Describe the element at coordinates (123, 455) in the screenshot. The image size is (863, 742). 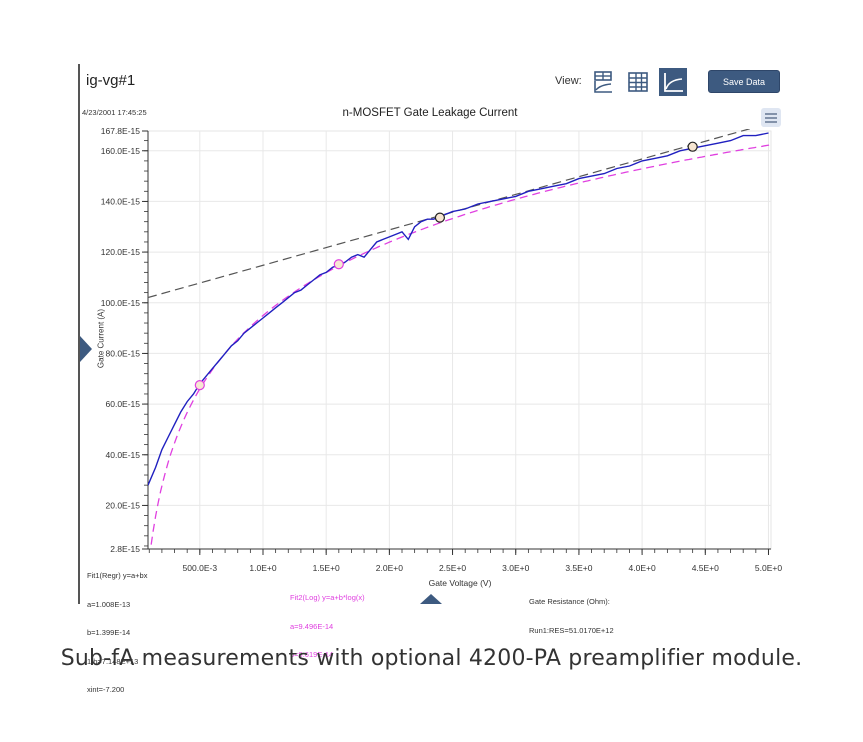
I see `y-tick-label: 40.0E-15` at that location.